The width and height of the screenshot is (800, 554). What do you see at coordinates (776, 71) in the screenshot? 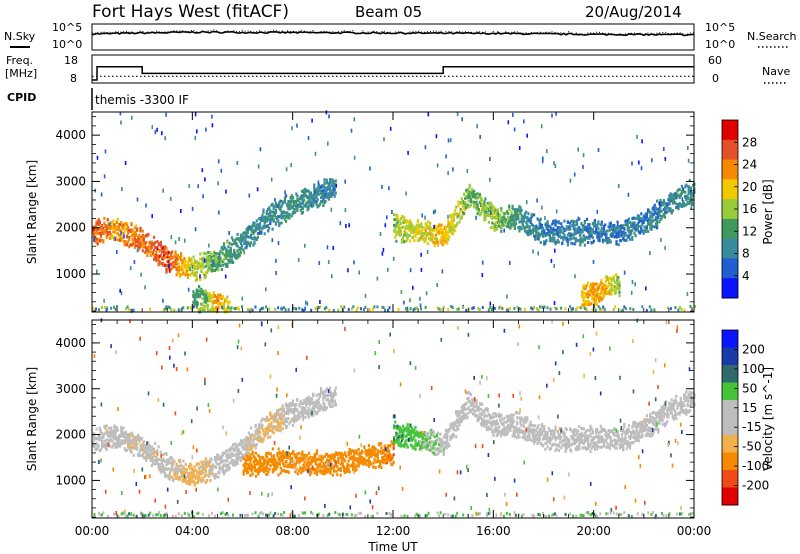
I see `nave-label: Nave` at bounding box center [776, 71].